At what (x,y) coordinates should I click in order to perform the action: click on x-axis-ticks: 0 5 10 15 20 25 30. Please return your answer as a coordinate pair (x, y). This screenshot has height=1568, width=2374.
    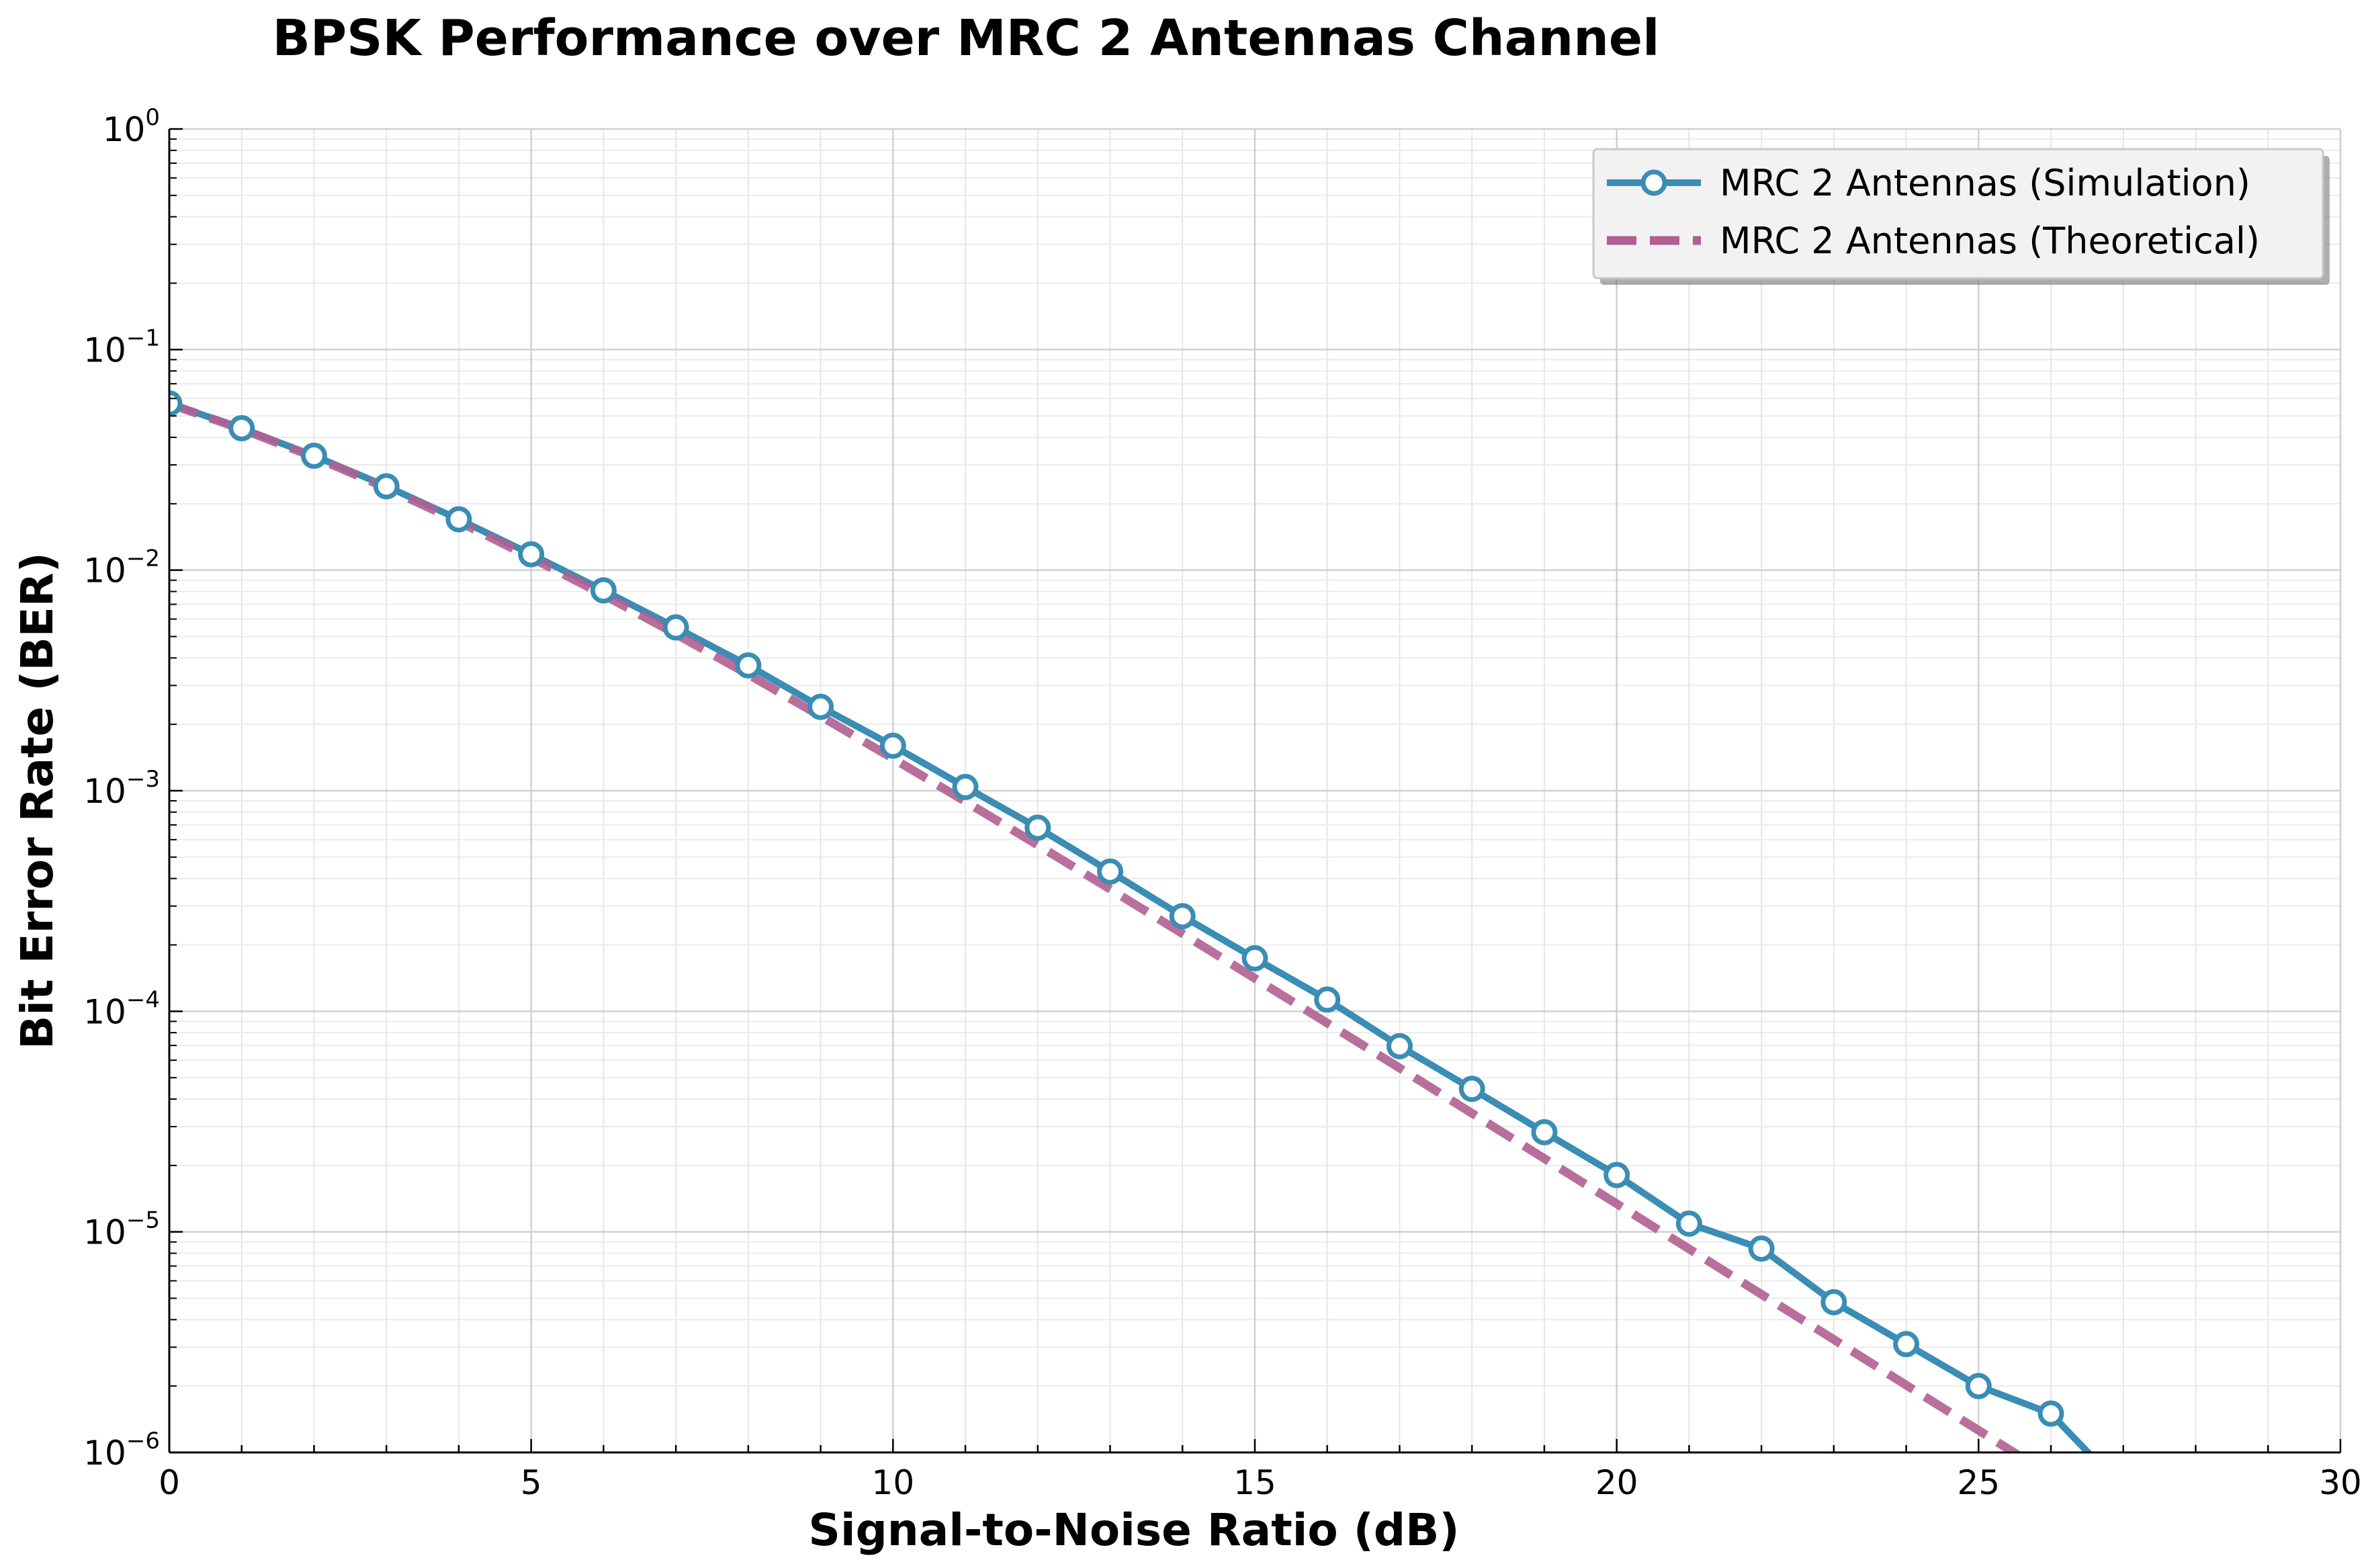
    Looking at the image, I should click on (1260, 1470).